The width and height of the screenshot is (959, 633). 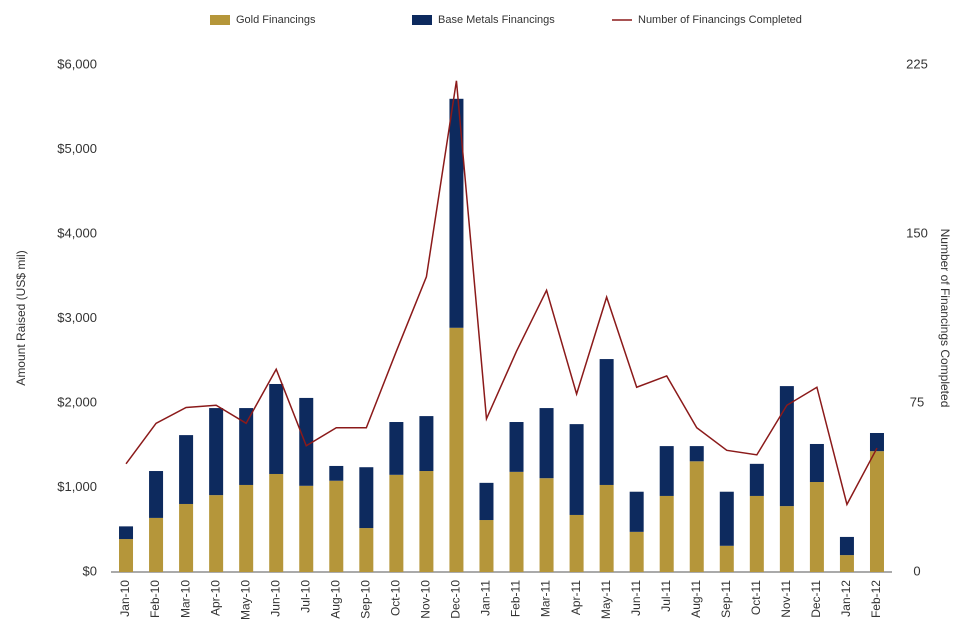 What do you see at coordinates (486, 598) in the screenshot?
I see `x-tick-label: Jan-11` at bounding box center [486, 598].